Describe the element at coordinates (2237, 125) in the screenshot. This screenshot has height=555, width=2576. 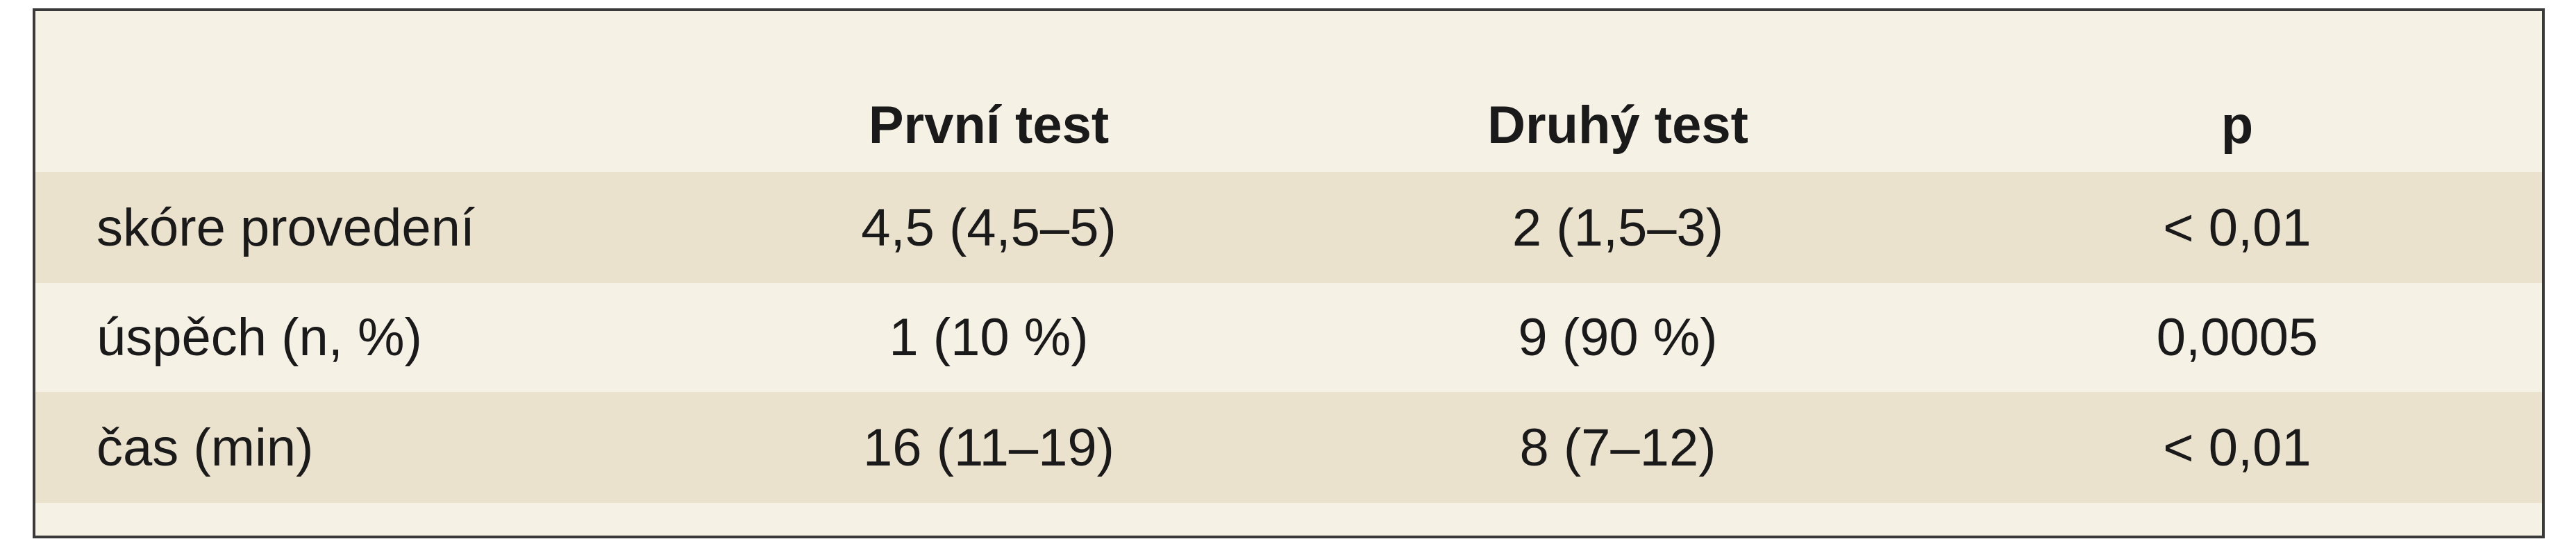
I see `header-cell: p` at that location.